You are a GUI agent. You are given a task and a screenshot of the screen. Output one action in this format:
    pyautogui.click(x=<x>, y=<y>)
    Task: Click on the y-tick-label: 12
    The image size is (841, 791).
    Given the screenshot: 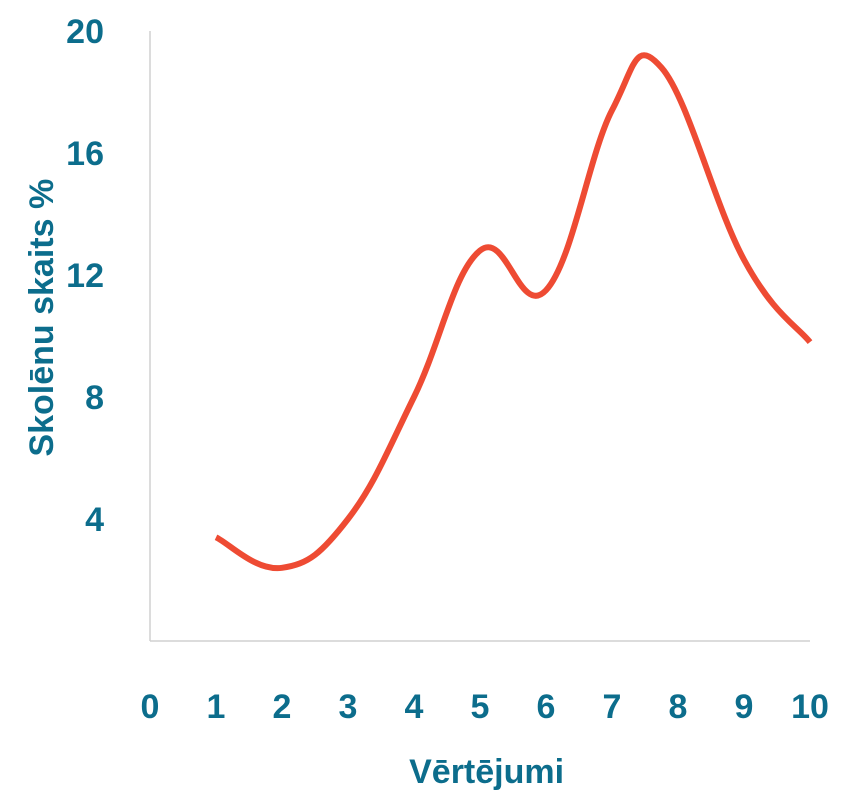 What is the action you would take?
    pyautogui.click(x=85, y=276)
    